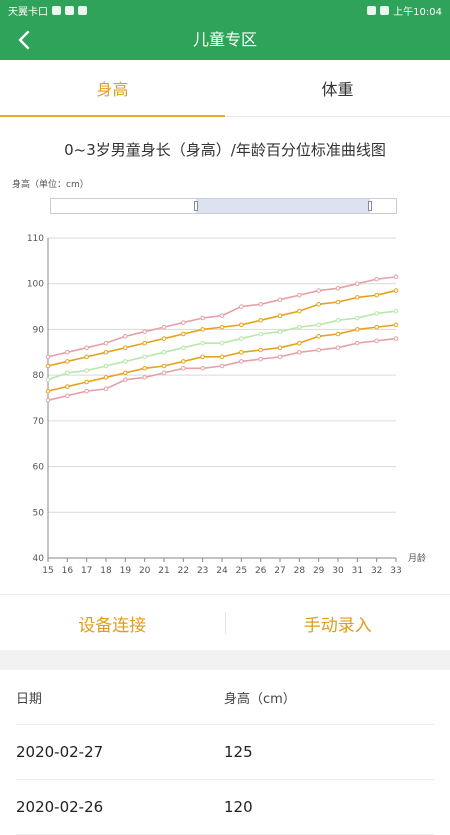 This screenshot has height=835, width=450. I want to click on y-tick-label: 90, so click(39, 330).